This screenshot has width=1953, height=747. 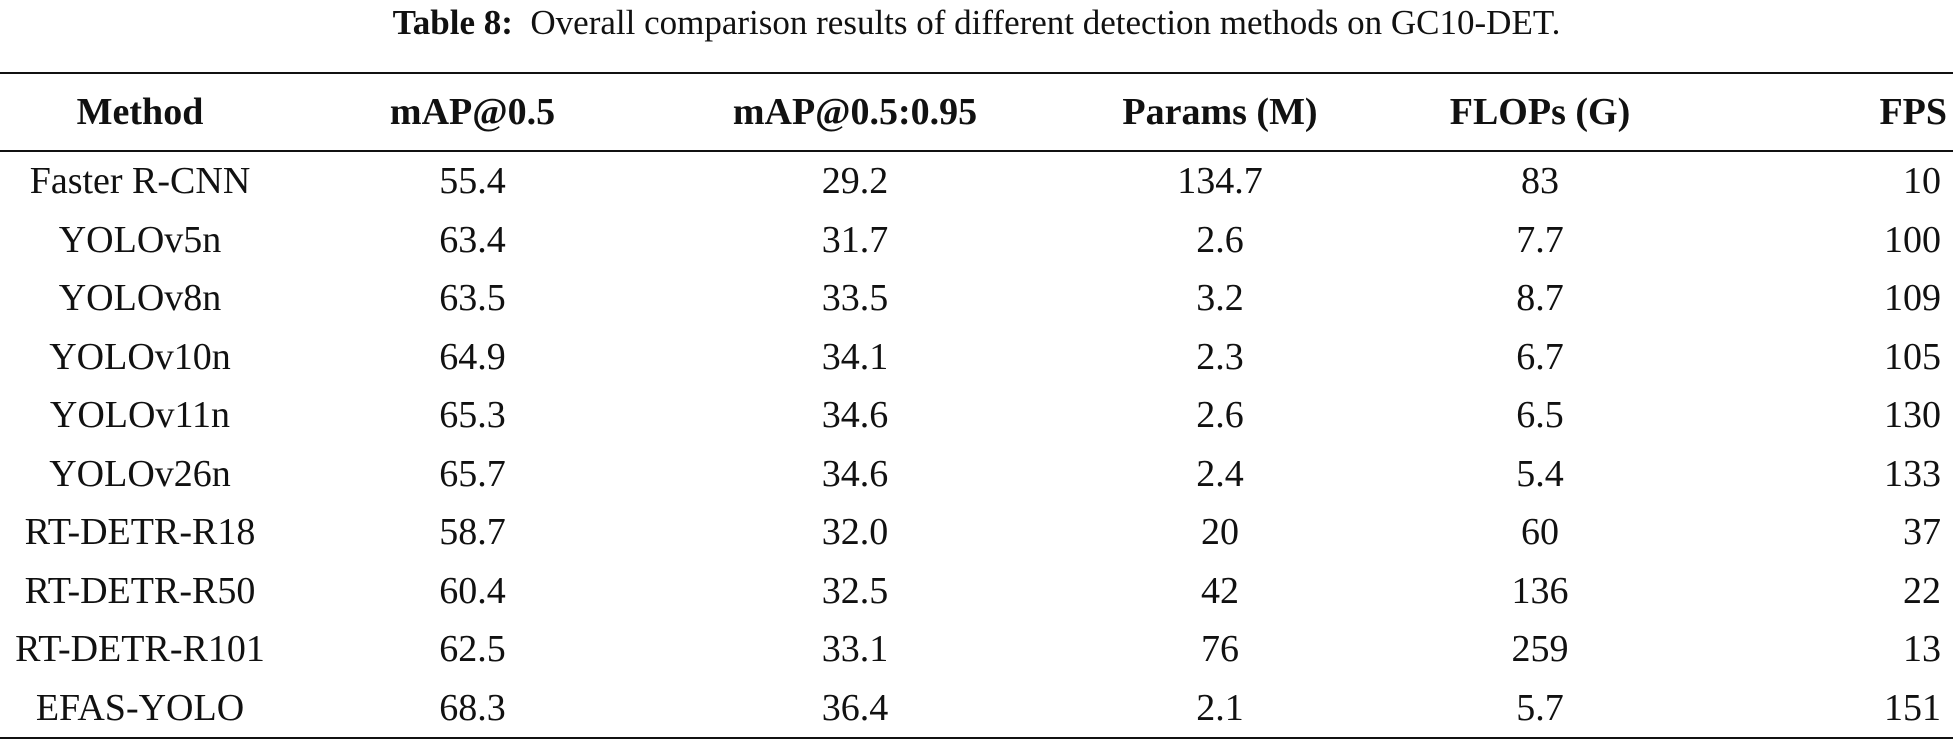 I want to click on header-params: Params (M), so click(x=1220, y=112).